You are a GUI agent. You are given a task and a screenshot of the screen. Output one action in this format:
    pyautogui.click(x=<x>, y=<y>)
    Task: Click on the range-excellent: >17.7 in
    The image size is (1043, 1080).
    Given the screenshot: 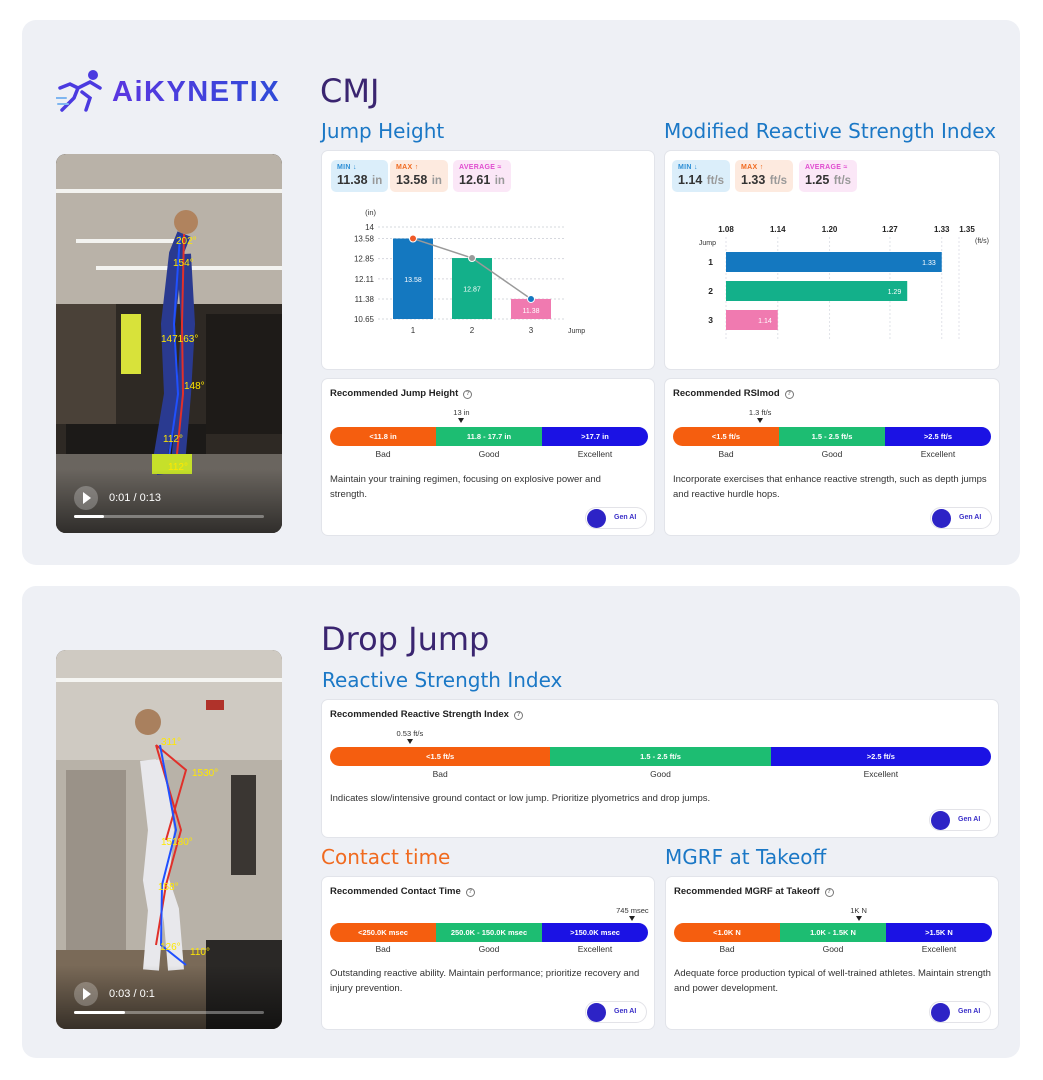 What is the action you would take?
    pyautogui.click(x=595, y=436)
    